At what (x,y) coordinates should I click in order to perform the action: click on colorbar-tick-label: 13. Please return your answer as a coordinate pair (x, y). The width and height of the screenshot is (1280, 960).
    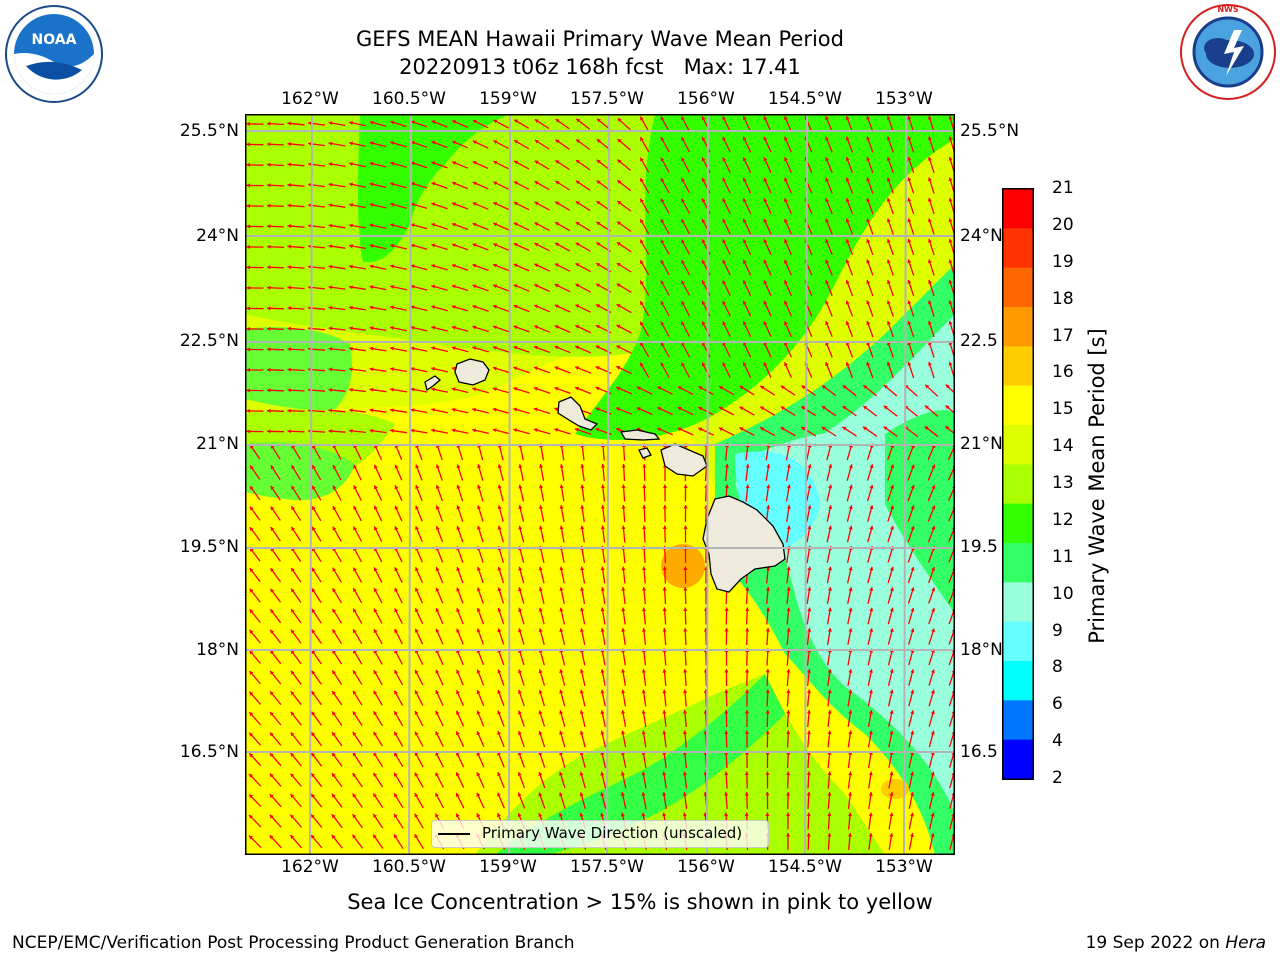
    Looking at the image, I should click on (1063, 483).